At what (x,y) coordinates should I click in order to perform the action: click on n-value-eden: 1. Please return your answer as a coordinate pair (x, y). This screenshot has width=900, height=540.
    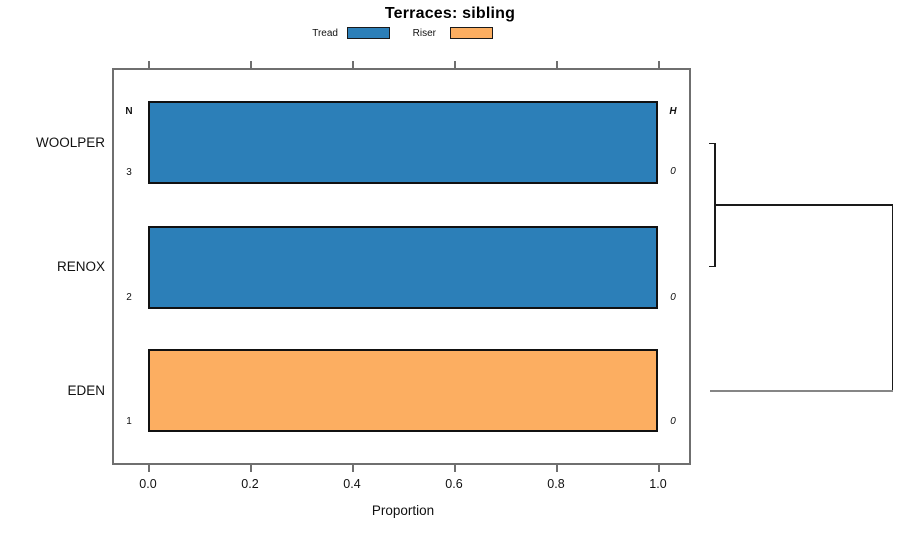
    Looking at the image, I should click on (129, 421).